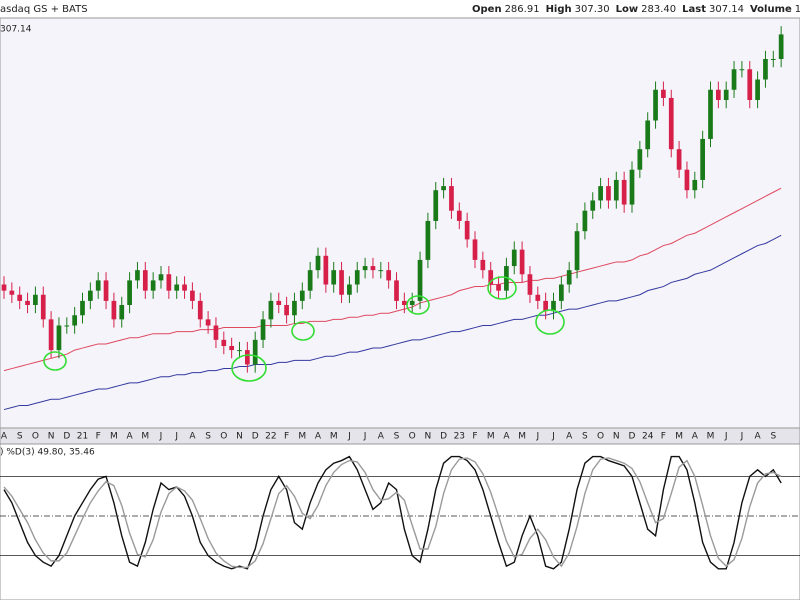 The width and height of the screenshot is (800, 600). What do you see at coordinates (82, 437) in the screenshot?
I see `x-tick-label: 21` at bounding box center [82, 437].